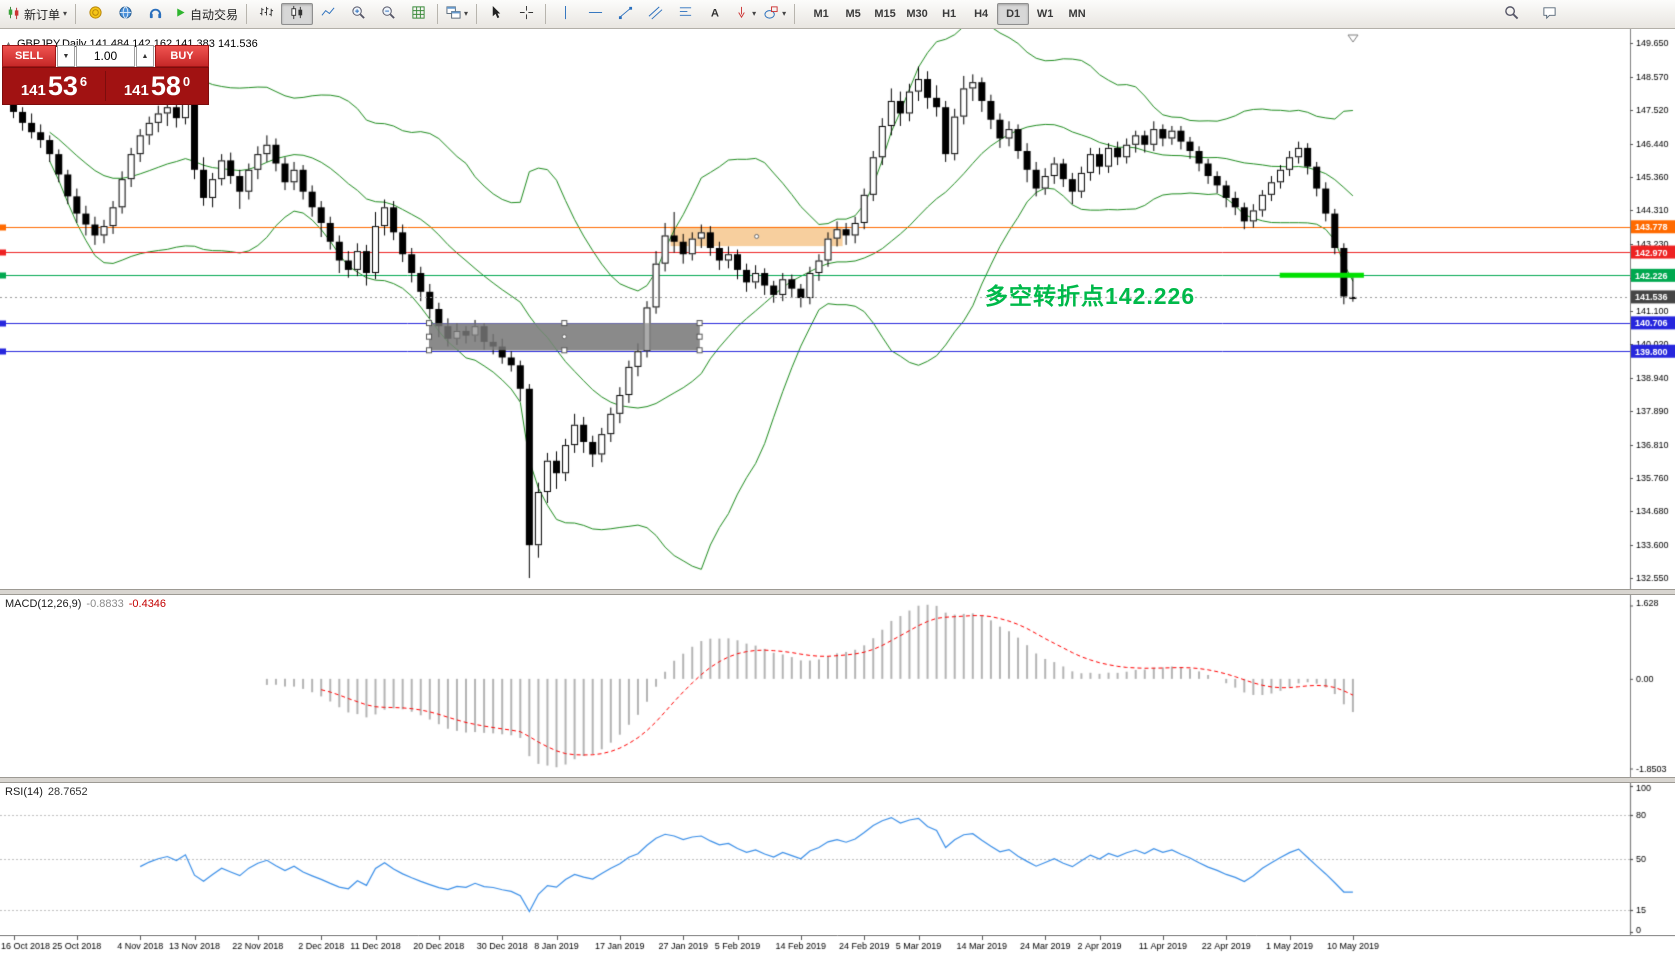 This screenshot has width=1675, height=953. What do you see at coordinates (1077, 14) in the screenshot?
I see `timeframe-button-mn: MN` at bounding box center [1077, 14].